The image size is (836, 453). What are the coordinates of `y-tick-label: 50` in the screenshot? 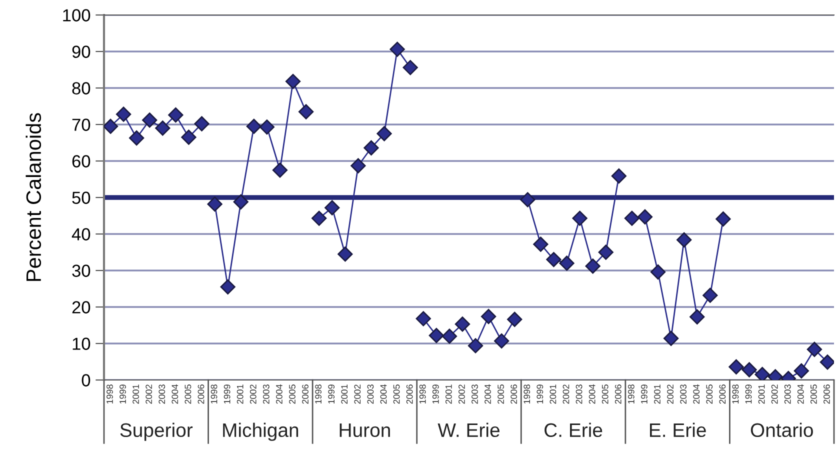 It's located at (81, 198).